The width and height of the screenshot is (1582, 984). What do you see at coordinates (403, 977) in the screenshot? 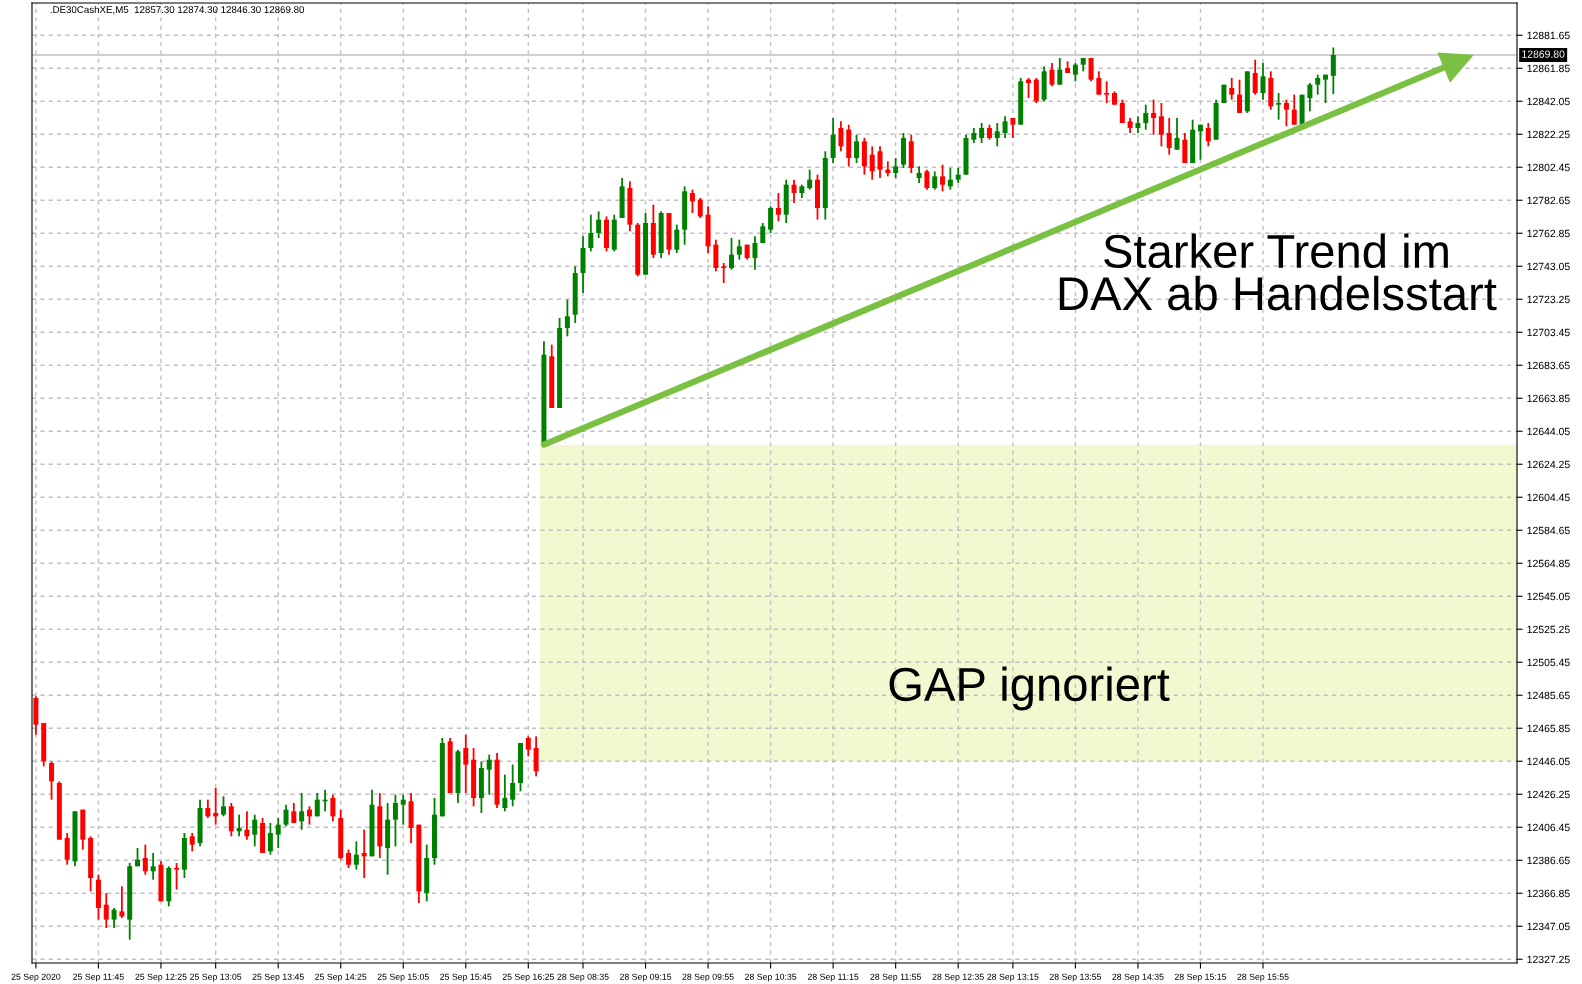
I see `x-tick-label: 25 Sep 15:05` at bounding box center [403, 977].